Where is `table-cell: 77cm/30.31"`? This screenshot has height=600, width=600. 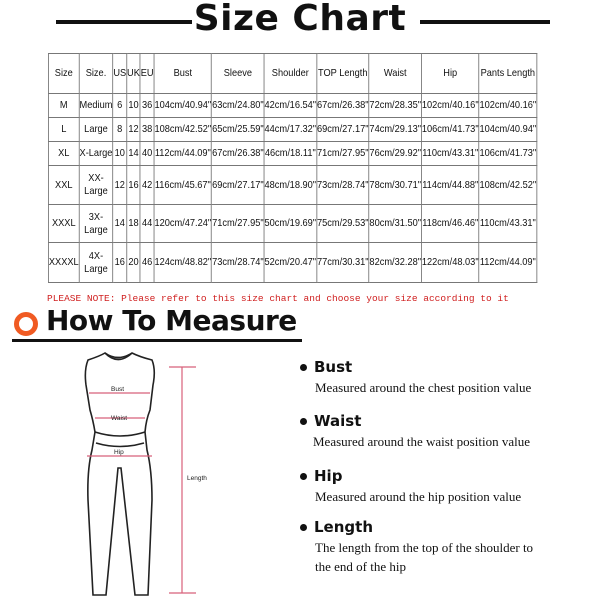
table-cell: 77cm/30.31" is located at coordinates (343, 262).